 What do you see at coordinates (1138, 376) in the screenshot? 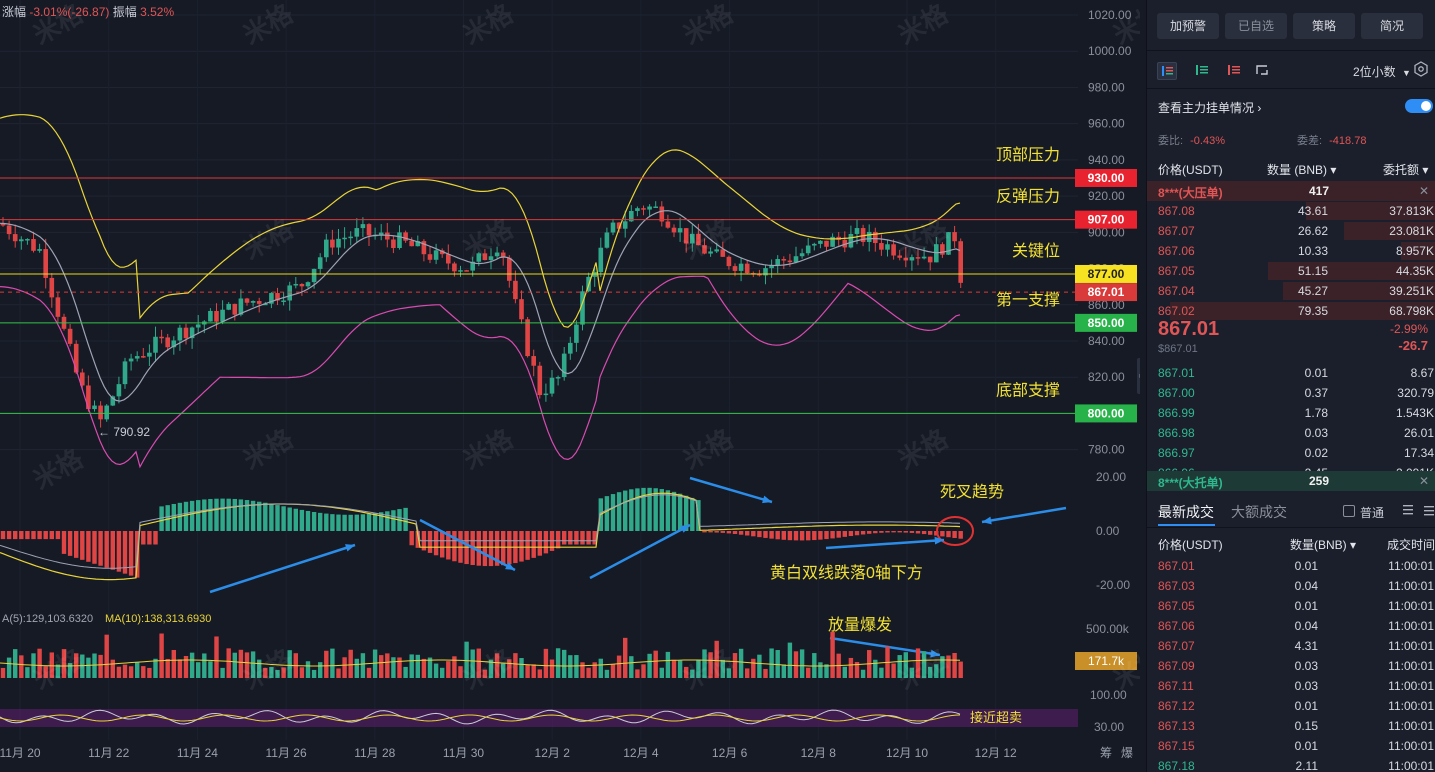
I see `collapse-panel-handle: ▸` at bounding box center [1138, 376].